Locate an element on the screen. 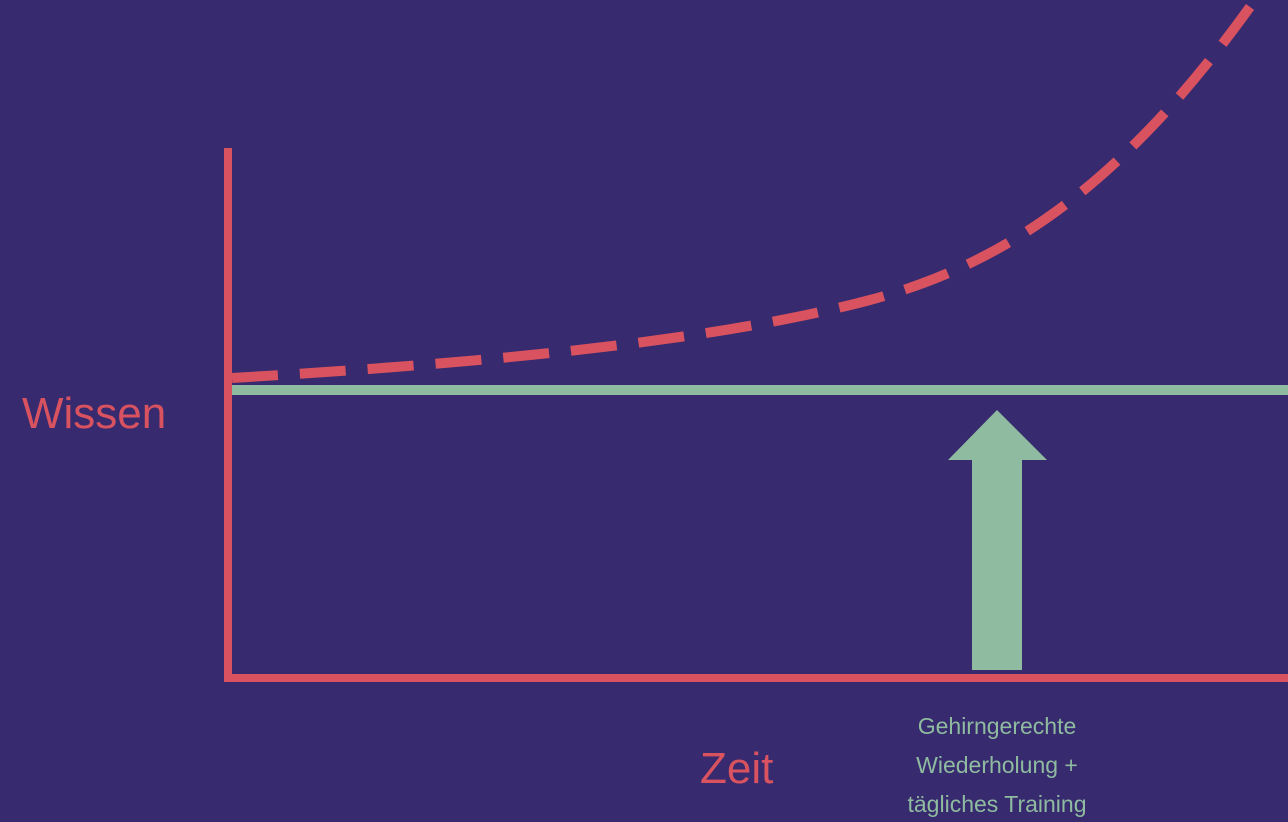 The image size is (1288, 822). annotation-line: Gehirngerechte is located at coordinates (997, 726).